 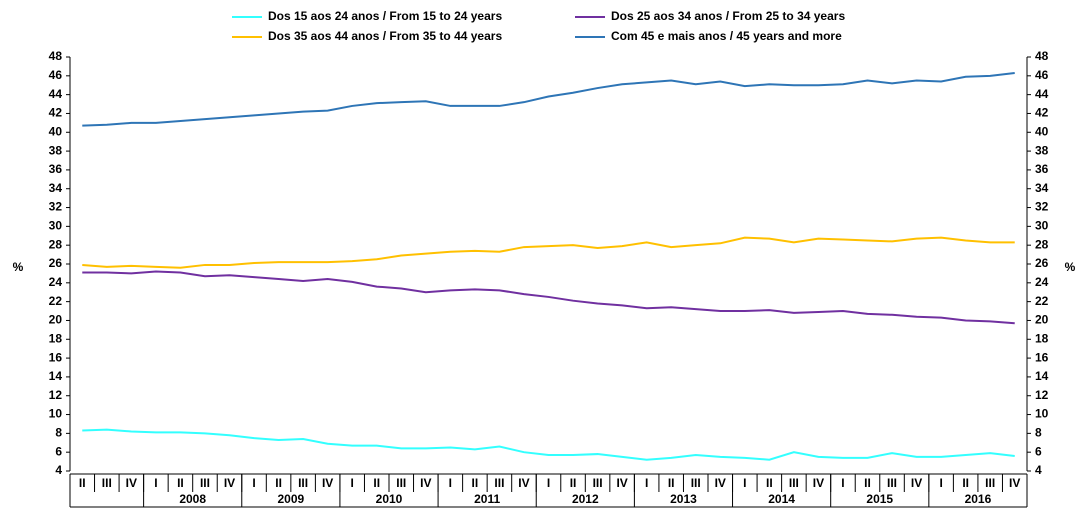 I want to click on y-tick-label: 10, so click(x=56, y=414).